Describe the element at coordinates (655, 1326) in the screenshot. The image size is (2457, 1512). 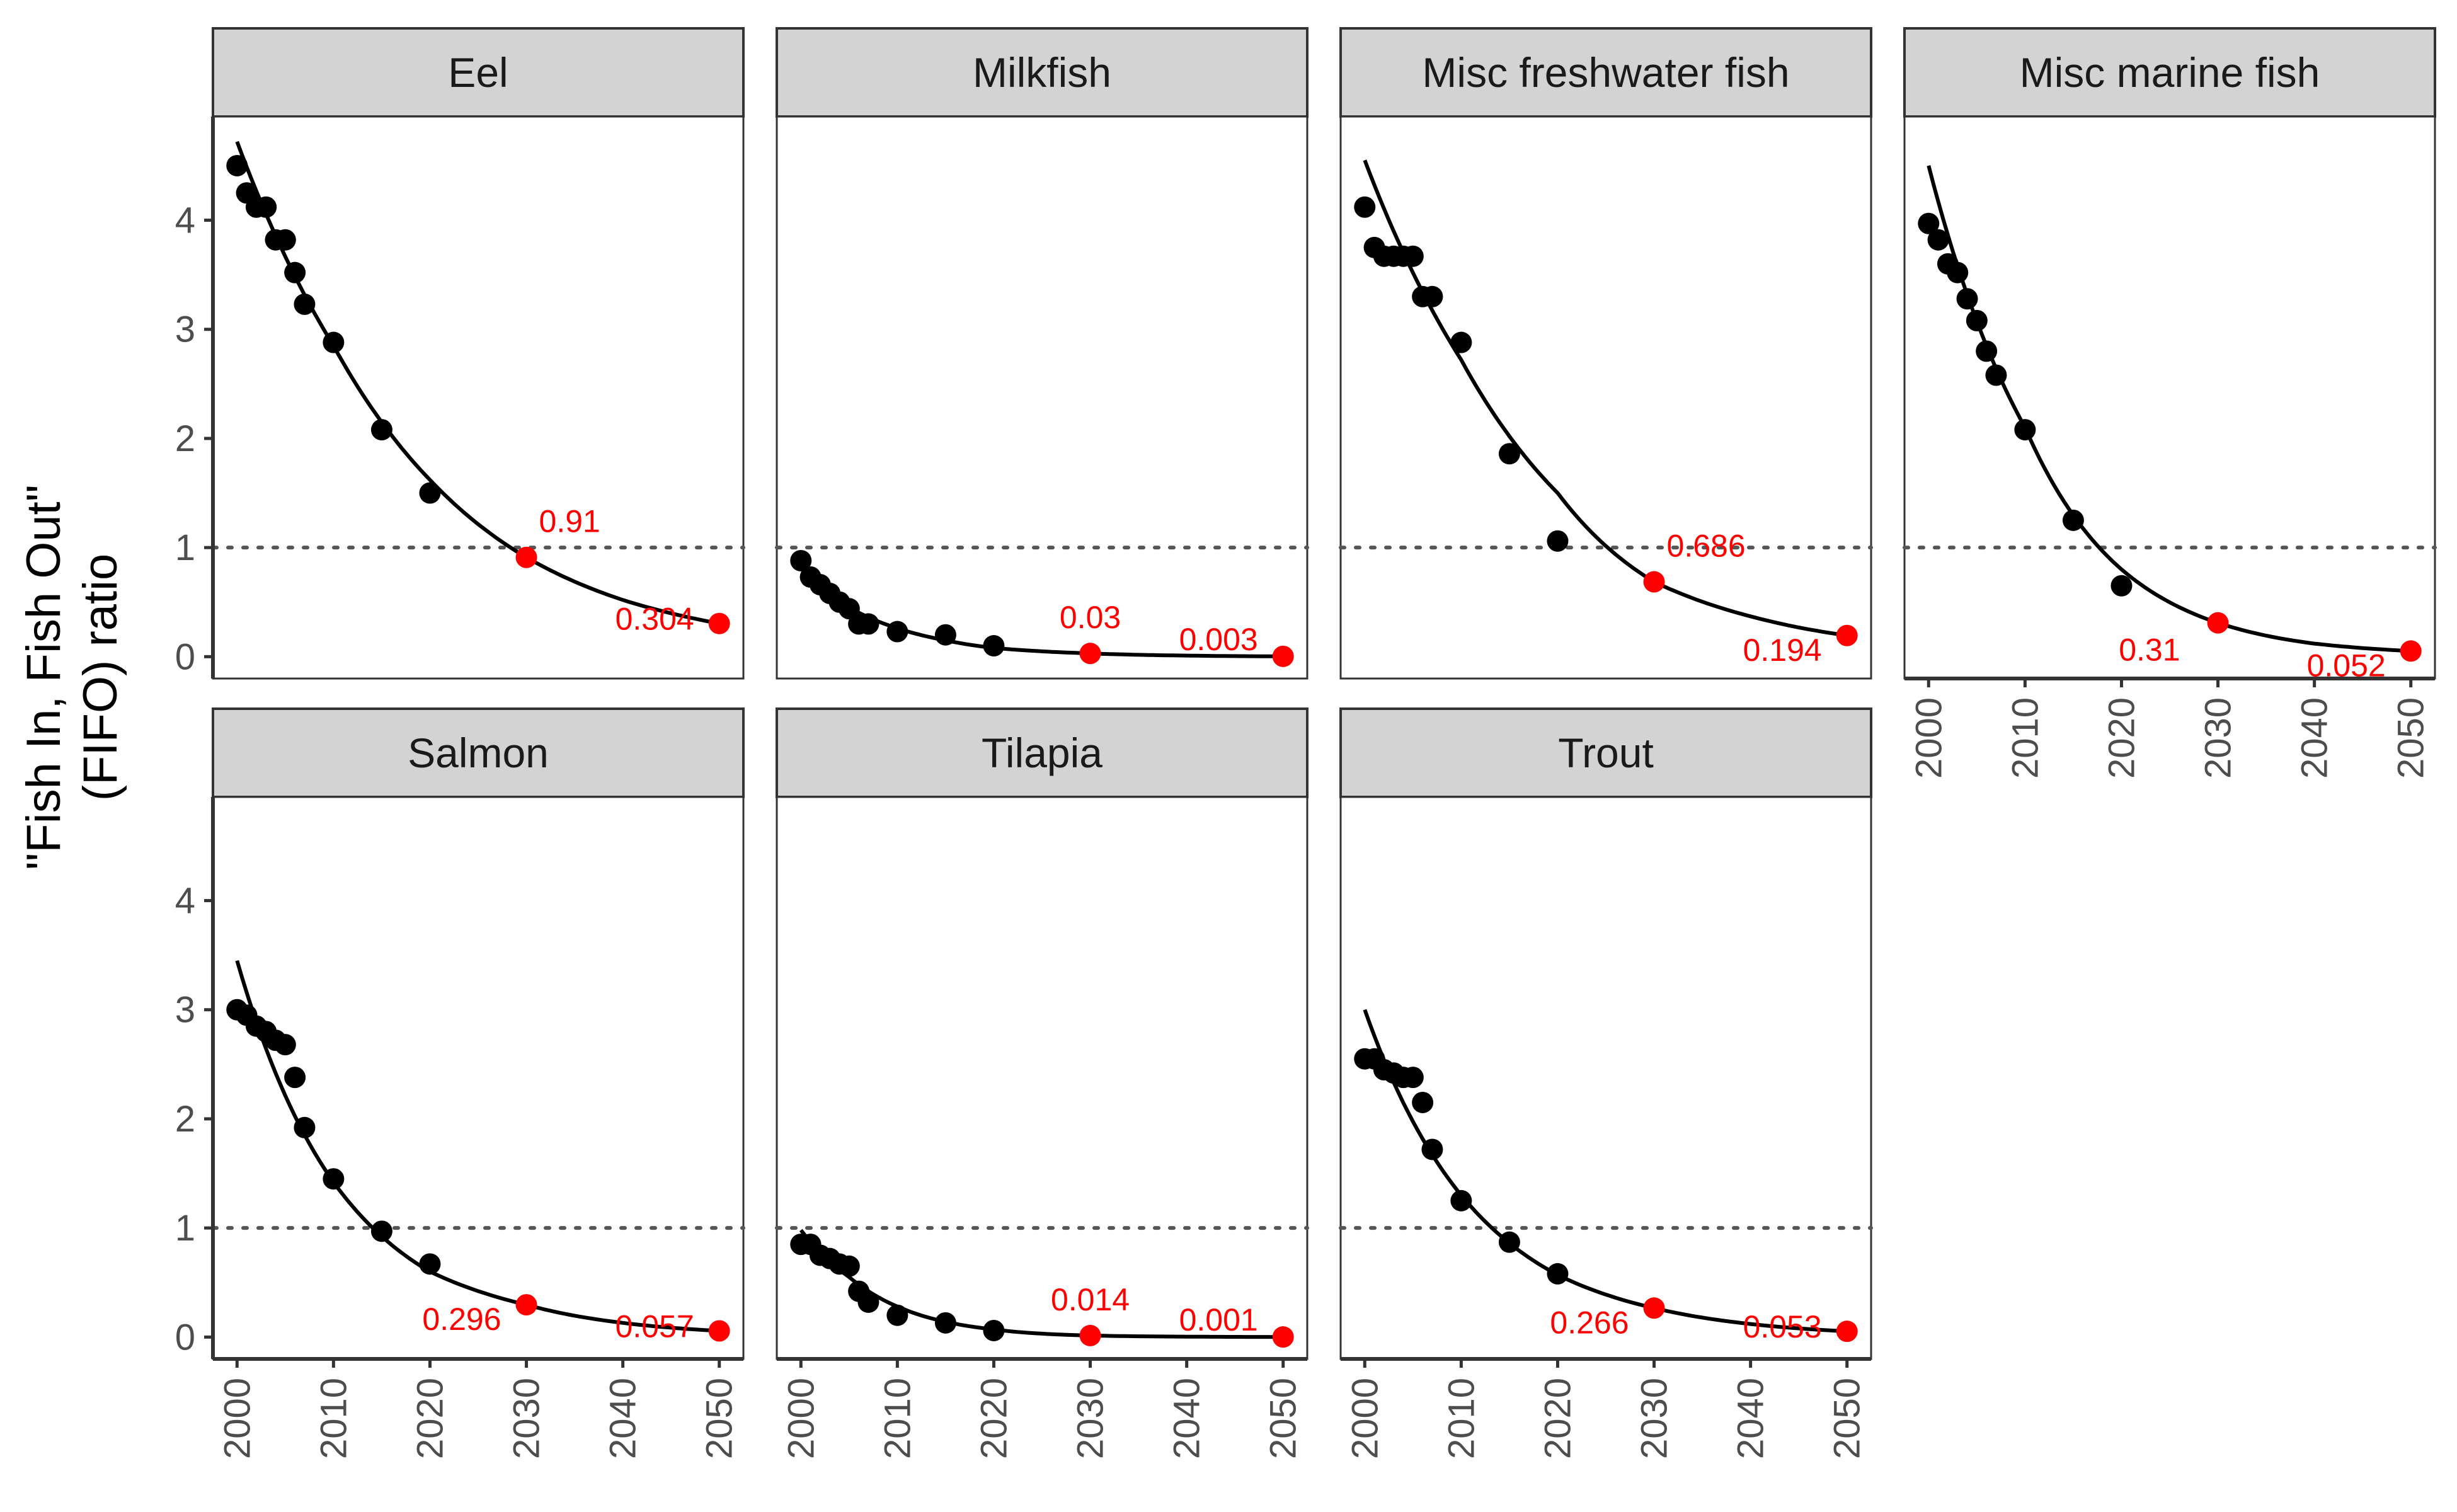
I see `projected-label: 0.057` at that location.